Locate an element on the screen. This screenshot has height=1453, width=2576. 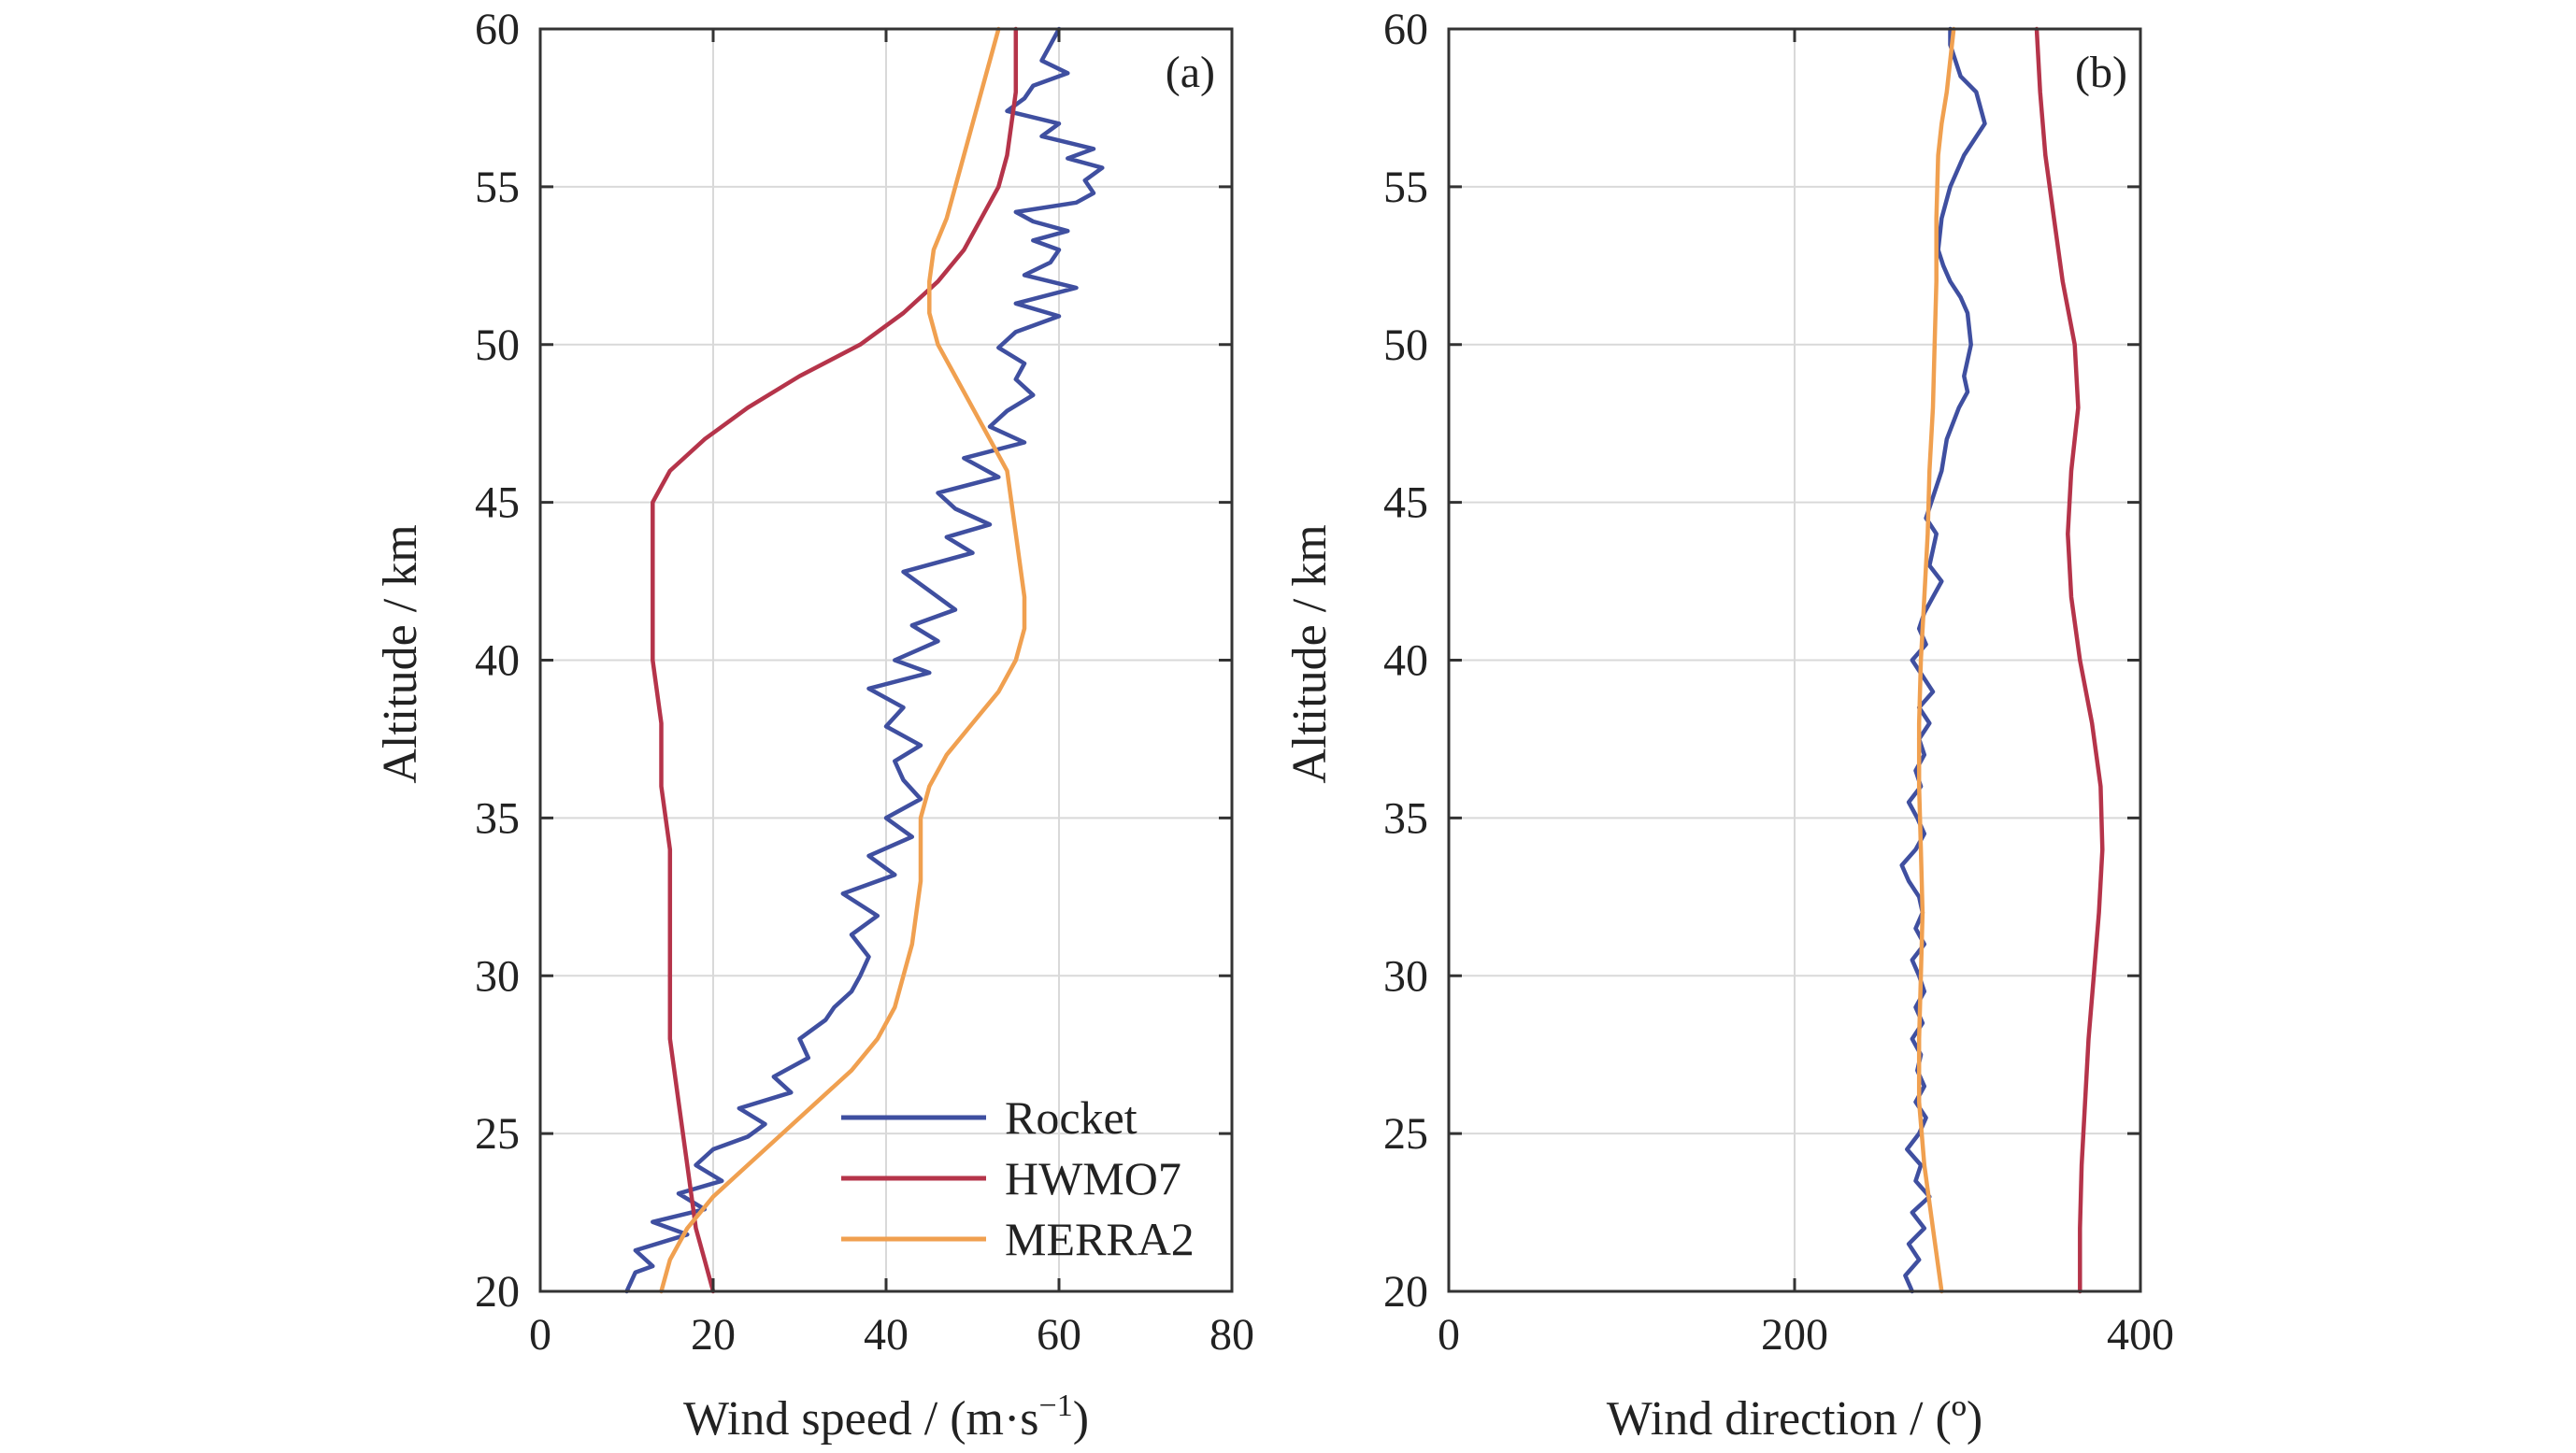
x-tick-label: 80 is located at coordinates (1231, 1335).